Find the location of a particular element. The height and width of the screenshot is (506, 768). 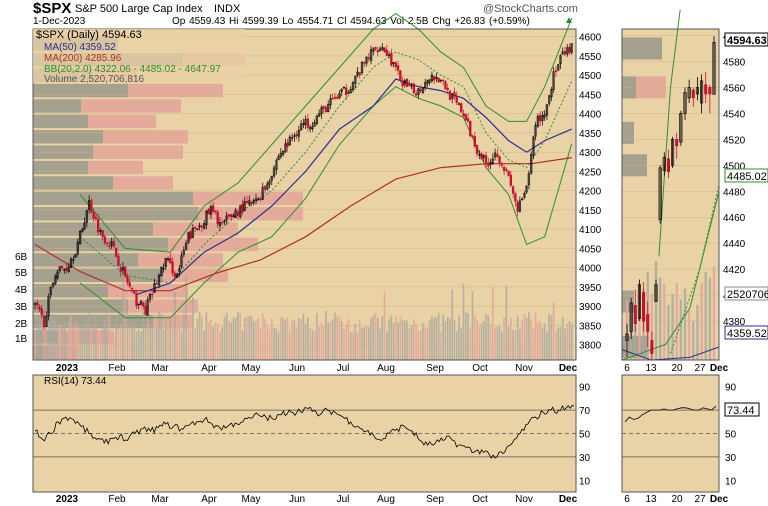

volume-tick-label: 4B is located at coordinates (21, 290).